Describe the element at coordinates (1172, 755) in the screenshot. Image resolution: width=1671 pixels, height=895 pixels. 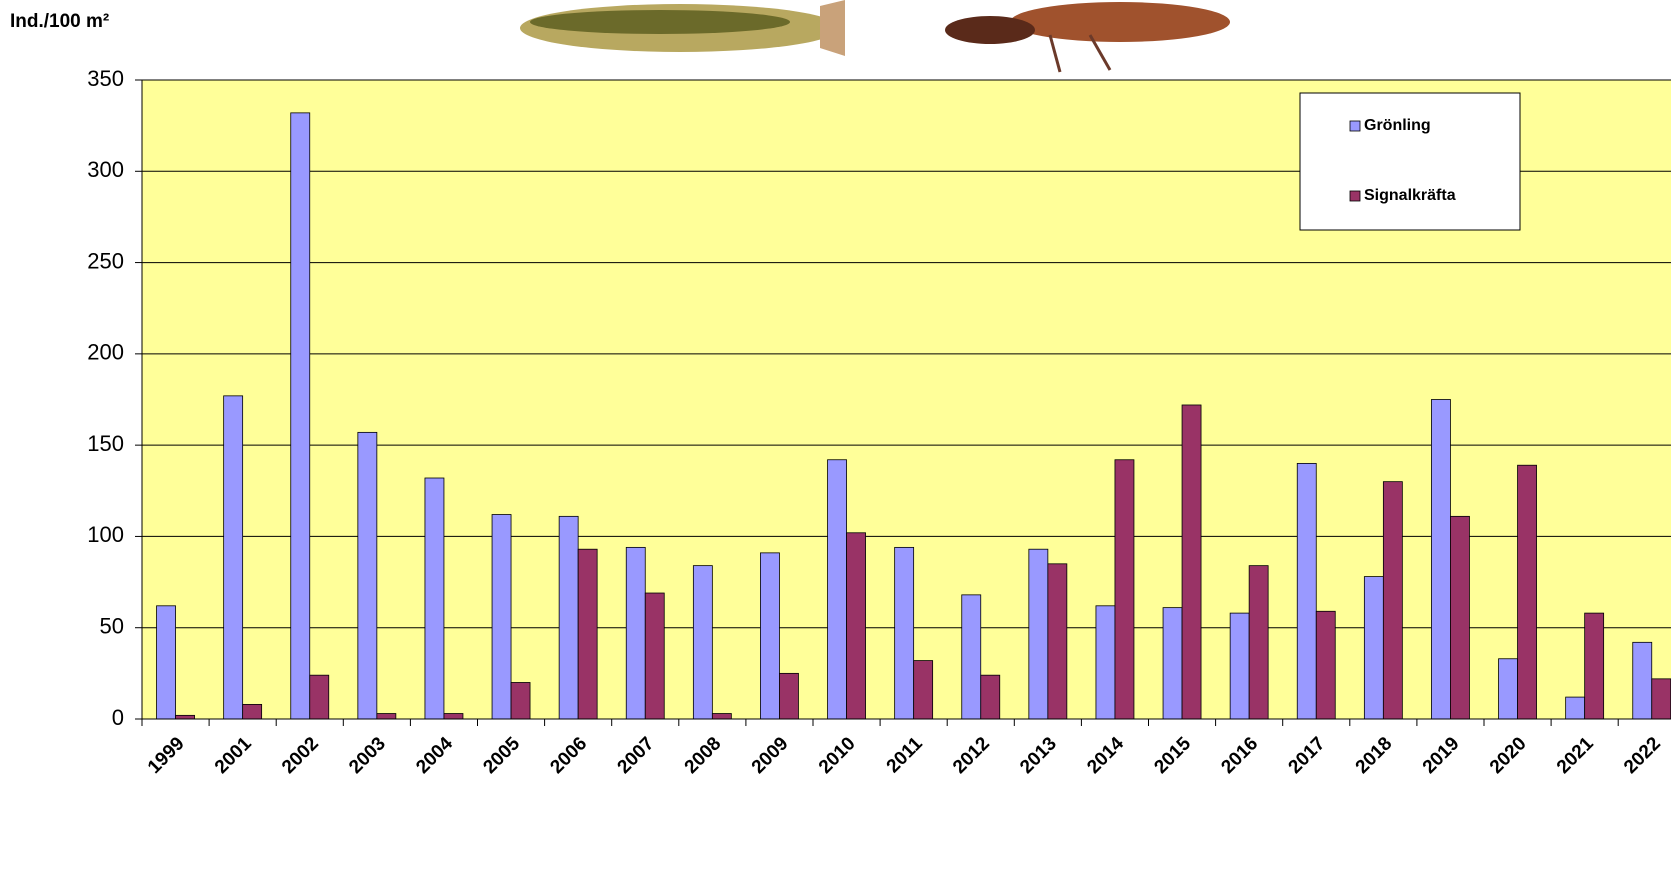
I see `x-tick-label: 2015` at that location.